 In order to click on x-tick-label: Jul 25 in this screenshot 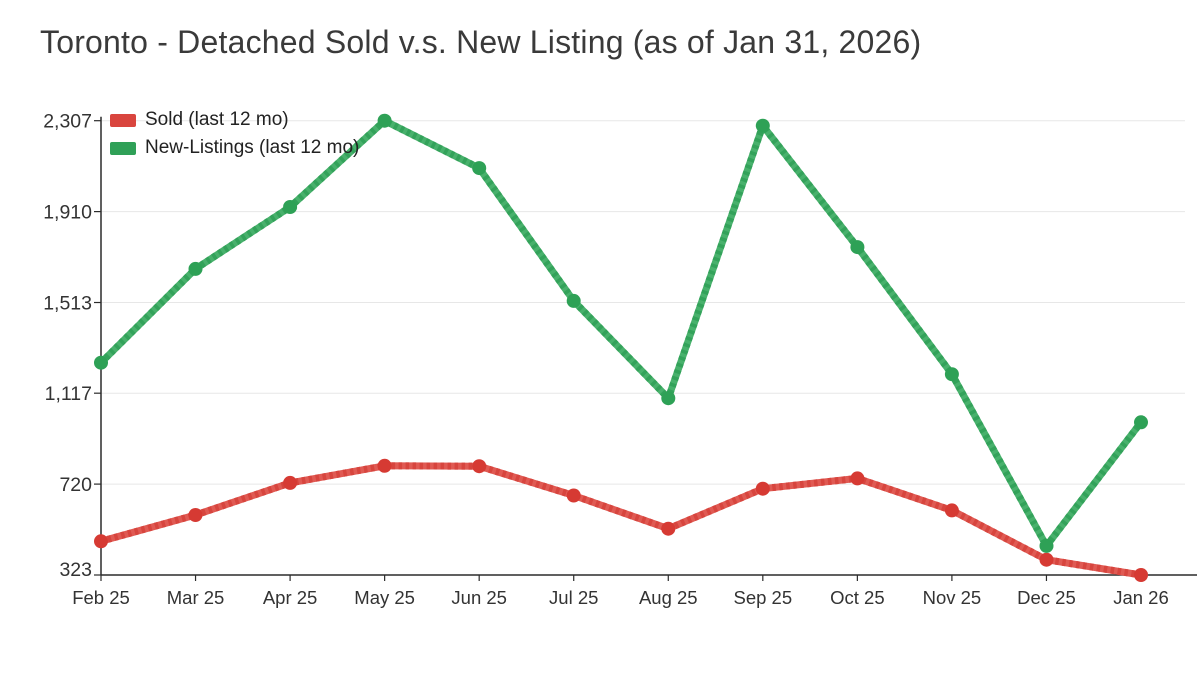, I will do `click(573, 597)`.